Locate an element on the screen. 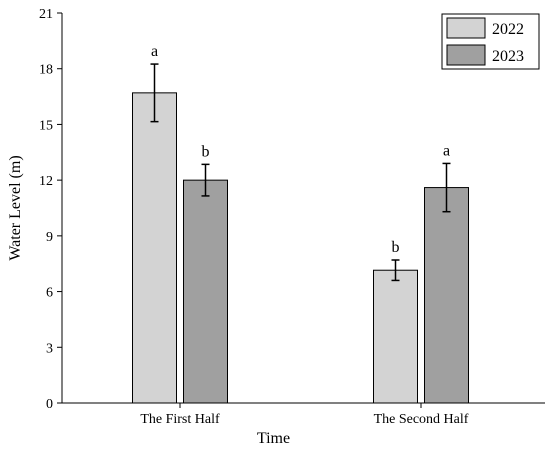 This screenshot has height=452, width=550. legend: 2022 2023 is located at coordinates (490, 41).